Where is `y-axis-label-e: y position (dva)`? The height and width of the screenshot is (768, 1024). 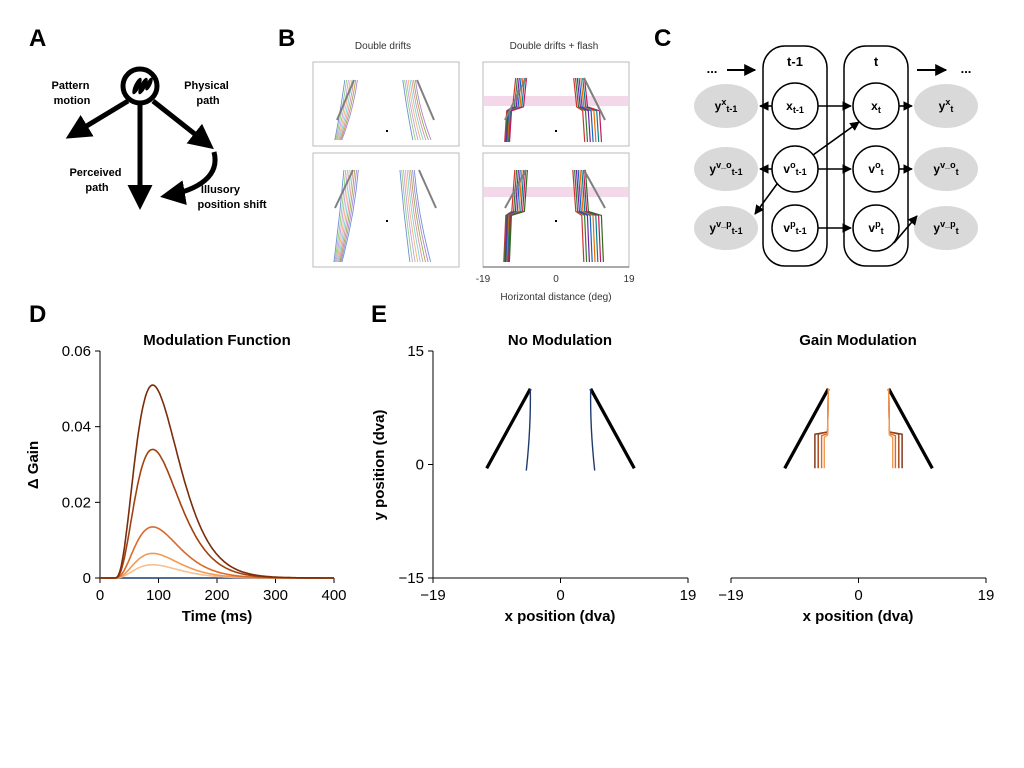 y-axis-label-e: y position (dva) is located at coordinates (379, 465).